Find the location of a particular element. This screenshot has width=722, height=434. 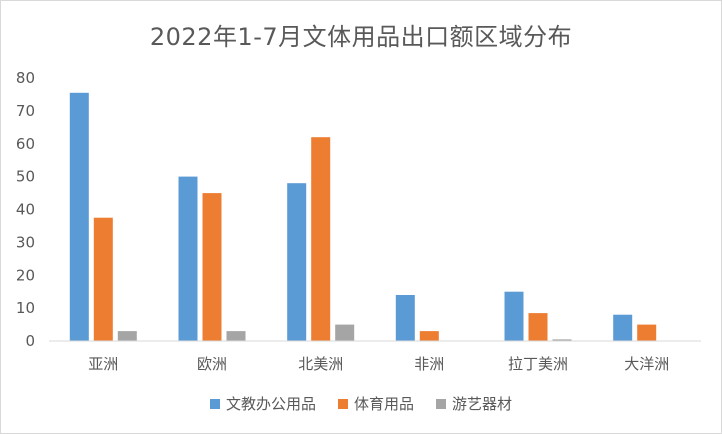

legend-item: 体育用品 is located at coordinates (375, 403).